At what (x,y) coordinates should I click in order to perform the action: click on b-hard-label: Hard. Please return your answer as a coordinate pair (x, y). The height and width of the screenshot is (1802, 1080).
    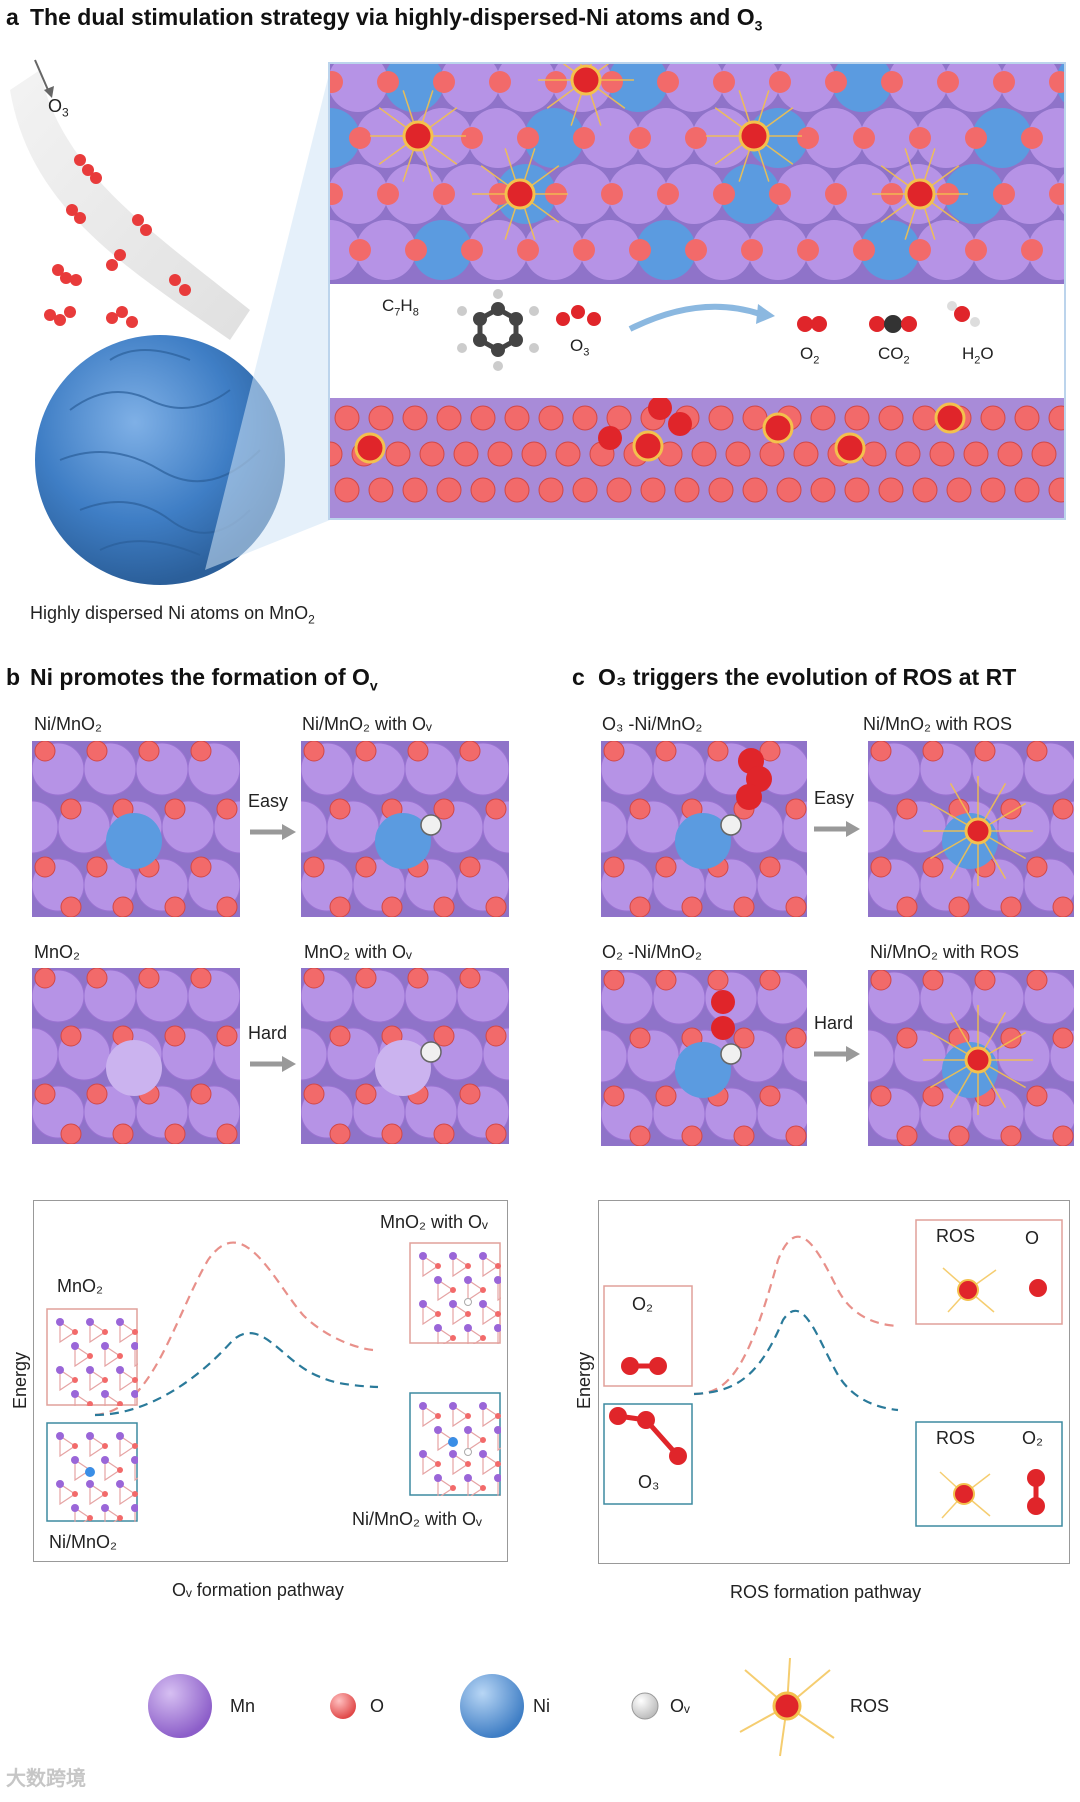
    Looking at the image, I should click on (268, 1033).